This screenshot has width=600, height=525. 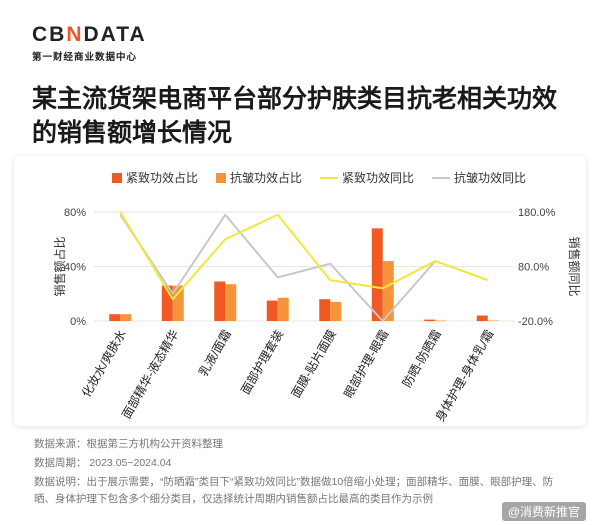 I want to click on category-label: 眼部护理-眼霜, so click(x=365, y=363).